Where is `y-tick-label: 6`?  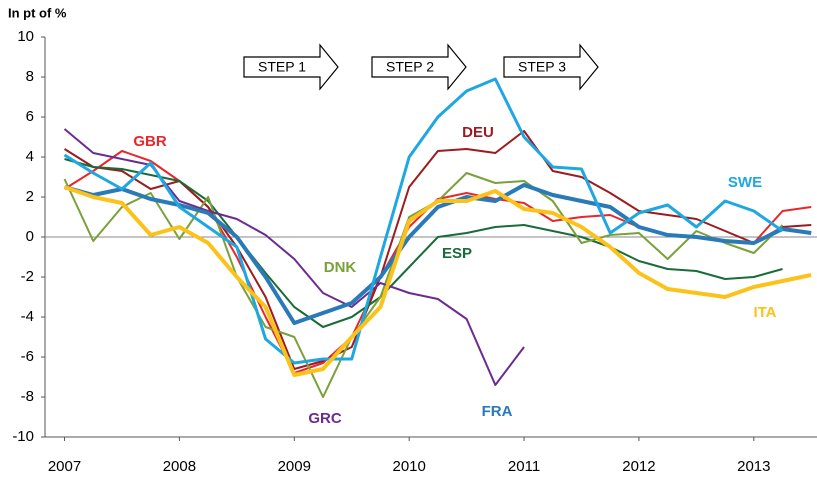
y-tick-label: 6 is located at coordinates (30, 116).